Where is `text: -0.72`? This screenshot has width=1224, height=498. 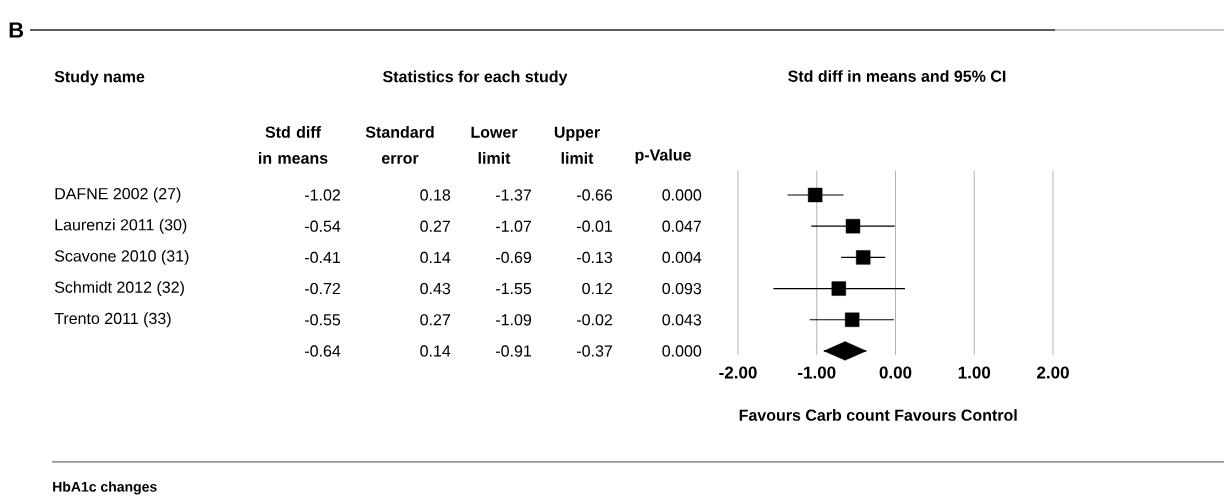
text: -0.72 is located at coordinates (322, 288).